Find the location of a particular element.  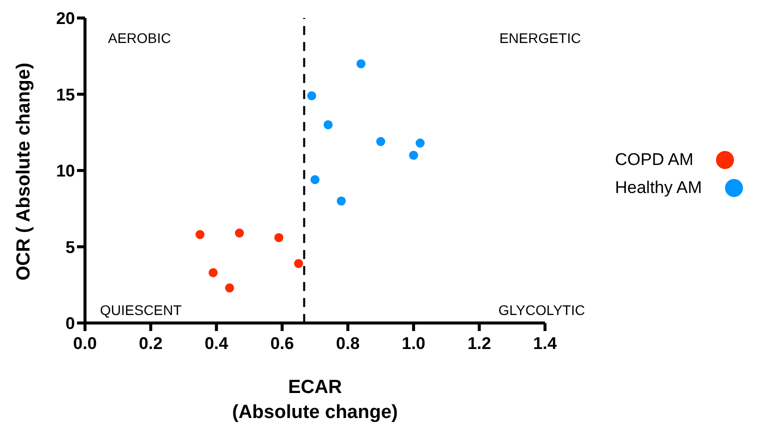

y-axis-title: OCR ( Absolute change) is located at coordinates (24, 171).